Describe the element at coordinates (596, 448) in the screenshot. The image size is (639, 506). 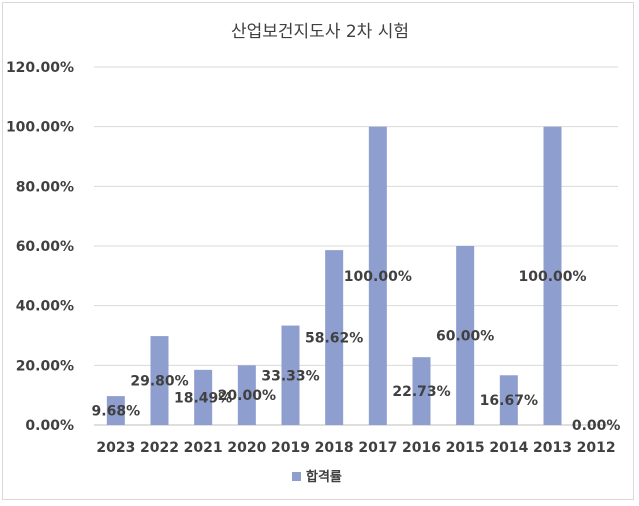
I see `x-tick-label: 2012` at that location.